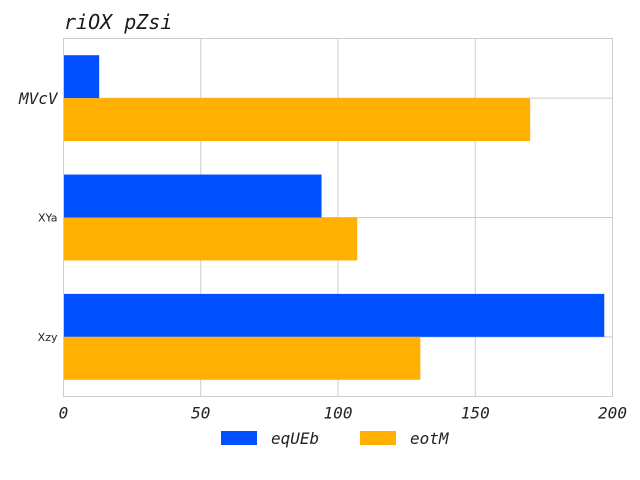  I want to click on y-tick-label: XYa, so click(47, 218).